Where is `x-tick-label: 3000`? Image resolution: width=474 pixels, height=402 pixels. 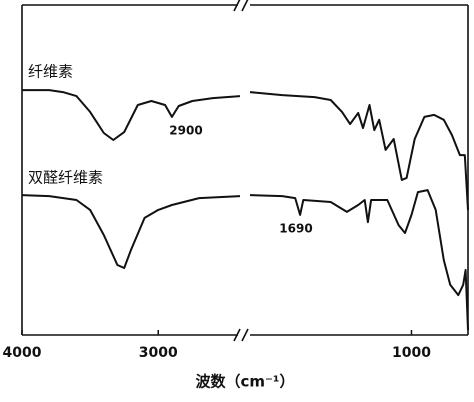
x-tick-label: 3000 is located at coordinates (158, 353).